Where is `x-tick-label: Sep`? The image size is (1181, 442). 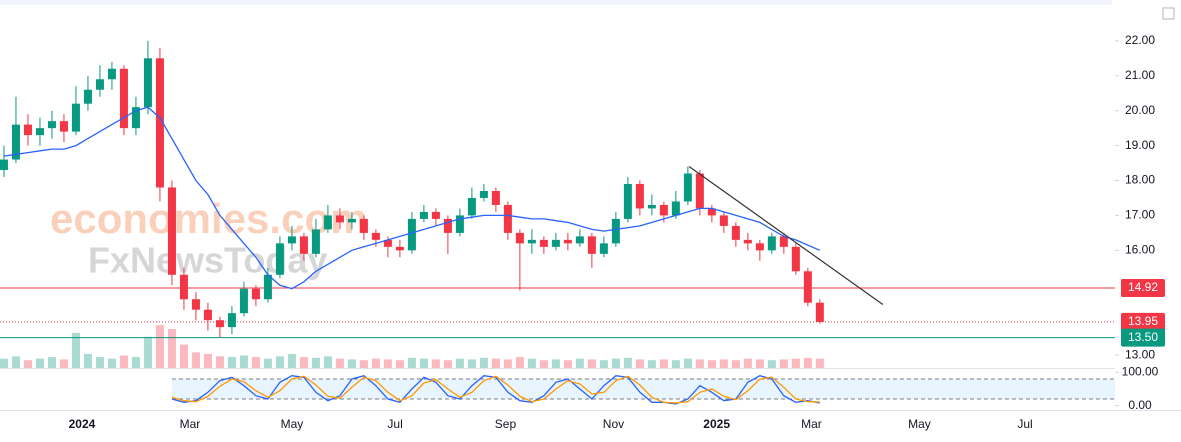
x-tick-label: Sep is located at coordinates (506, 424).